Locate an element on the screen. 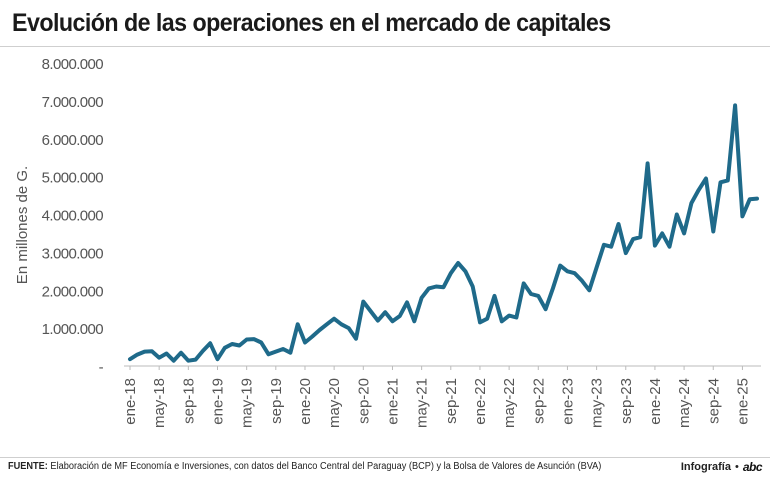  y-axis-label: En millones de G. is located at coordinates (22, 225).